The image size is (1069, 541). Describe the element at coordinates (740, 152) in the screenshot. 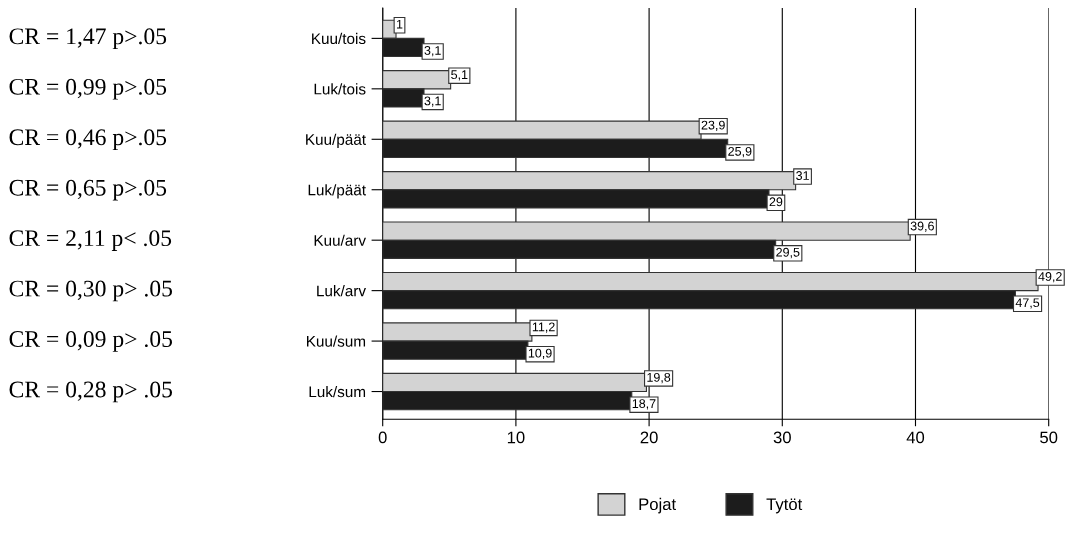

I see `data-label: 25,9` at that location.